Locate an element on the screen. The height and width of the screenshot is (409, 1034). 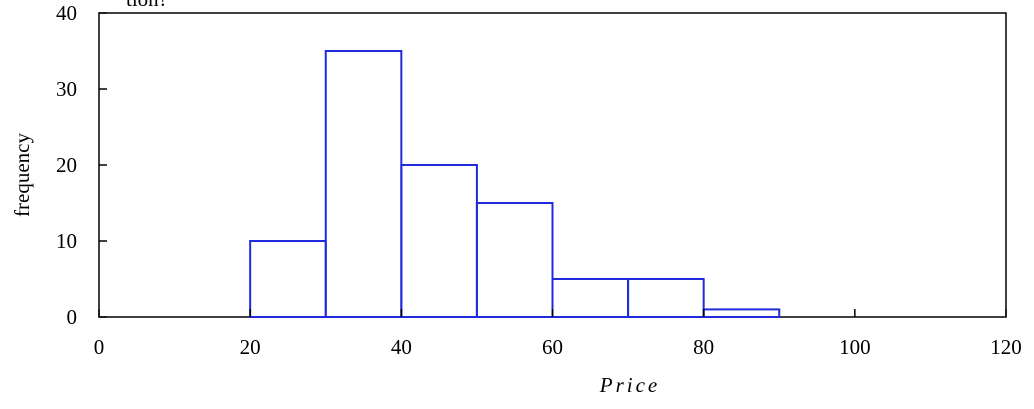
y-tick-label: 10 is located at coordinates (66, 241).